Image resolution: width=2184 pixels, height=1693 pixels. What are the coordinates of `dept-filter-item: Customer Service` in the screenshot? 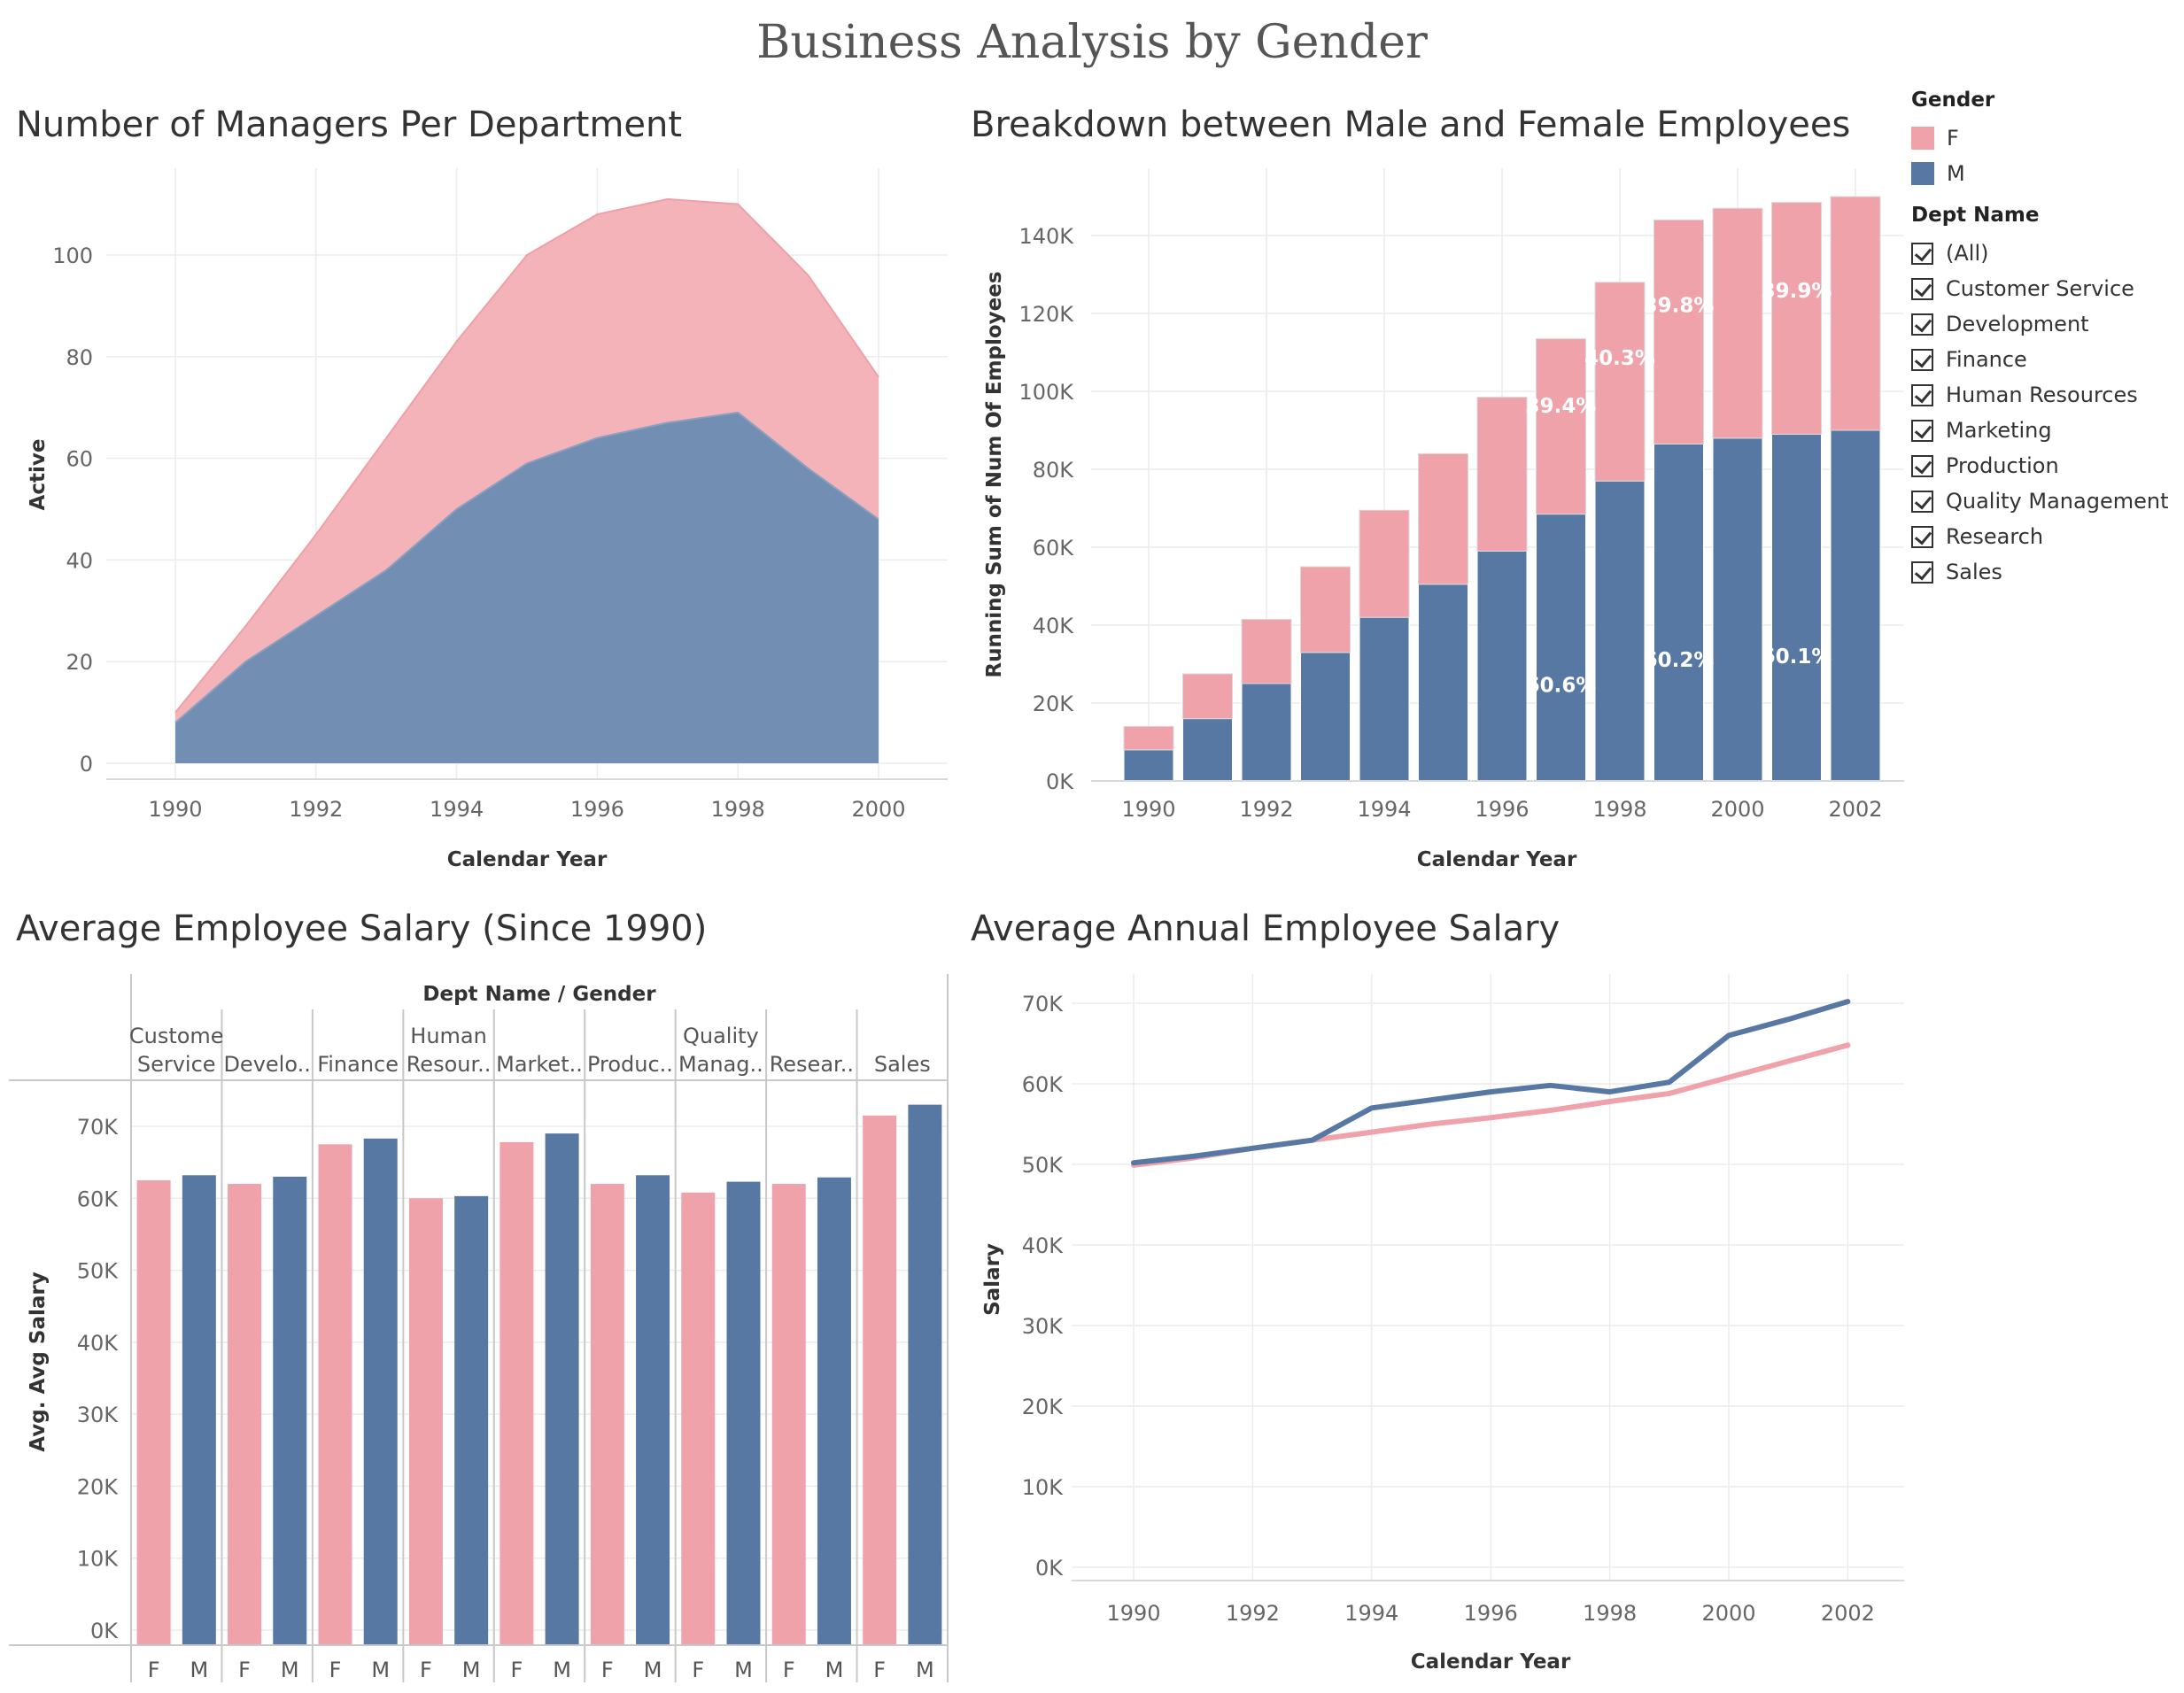 It's located at (2039, 288).